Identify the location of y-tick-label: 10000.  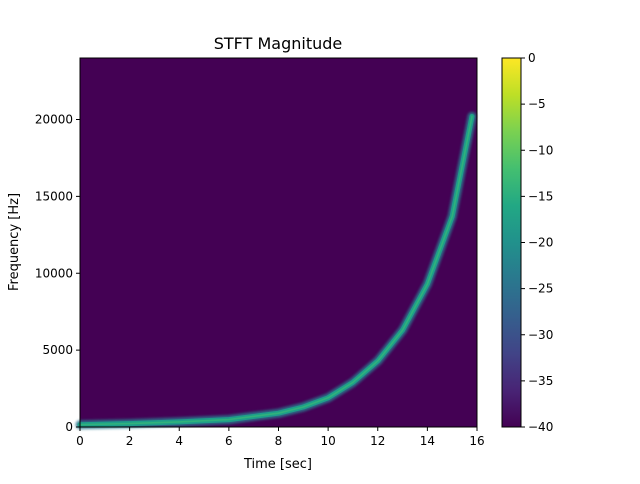
(54, 273).